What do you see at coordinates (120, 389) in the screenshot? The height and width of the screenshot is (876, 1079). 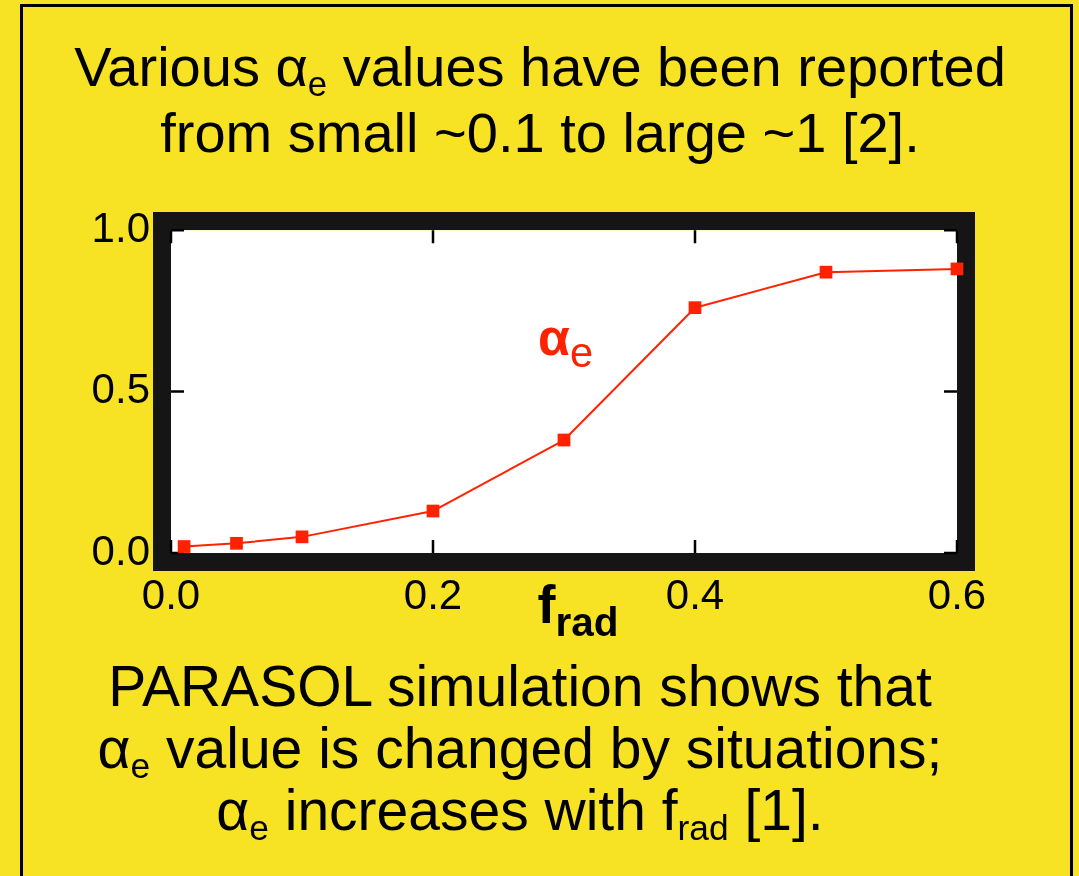 I see `y-tick-label: 0.5` at bounding box center [120, 389].